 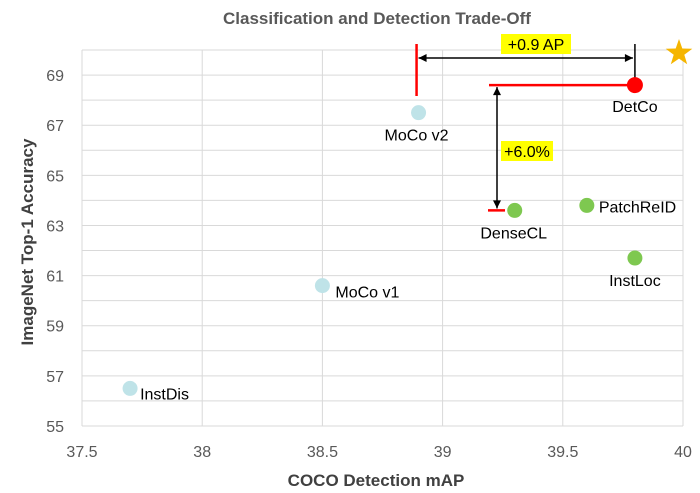 I want to click on annotation-label: +0.9 AP, so click(x=536, y=45).